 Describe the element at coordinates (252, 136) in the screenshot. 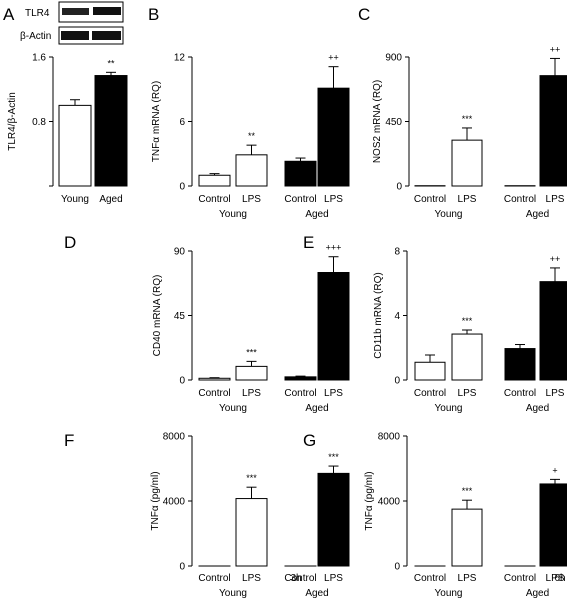

I see `significance-label-b: **` at that location.